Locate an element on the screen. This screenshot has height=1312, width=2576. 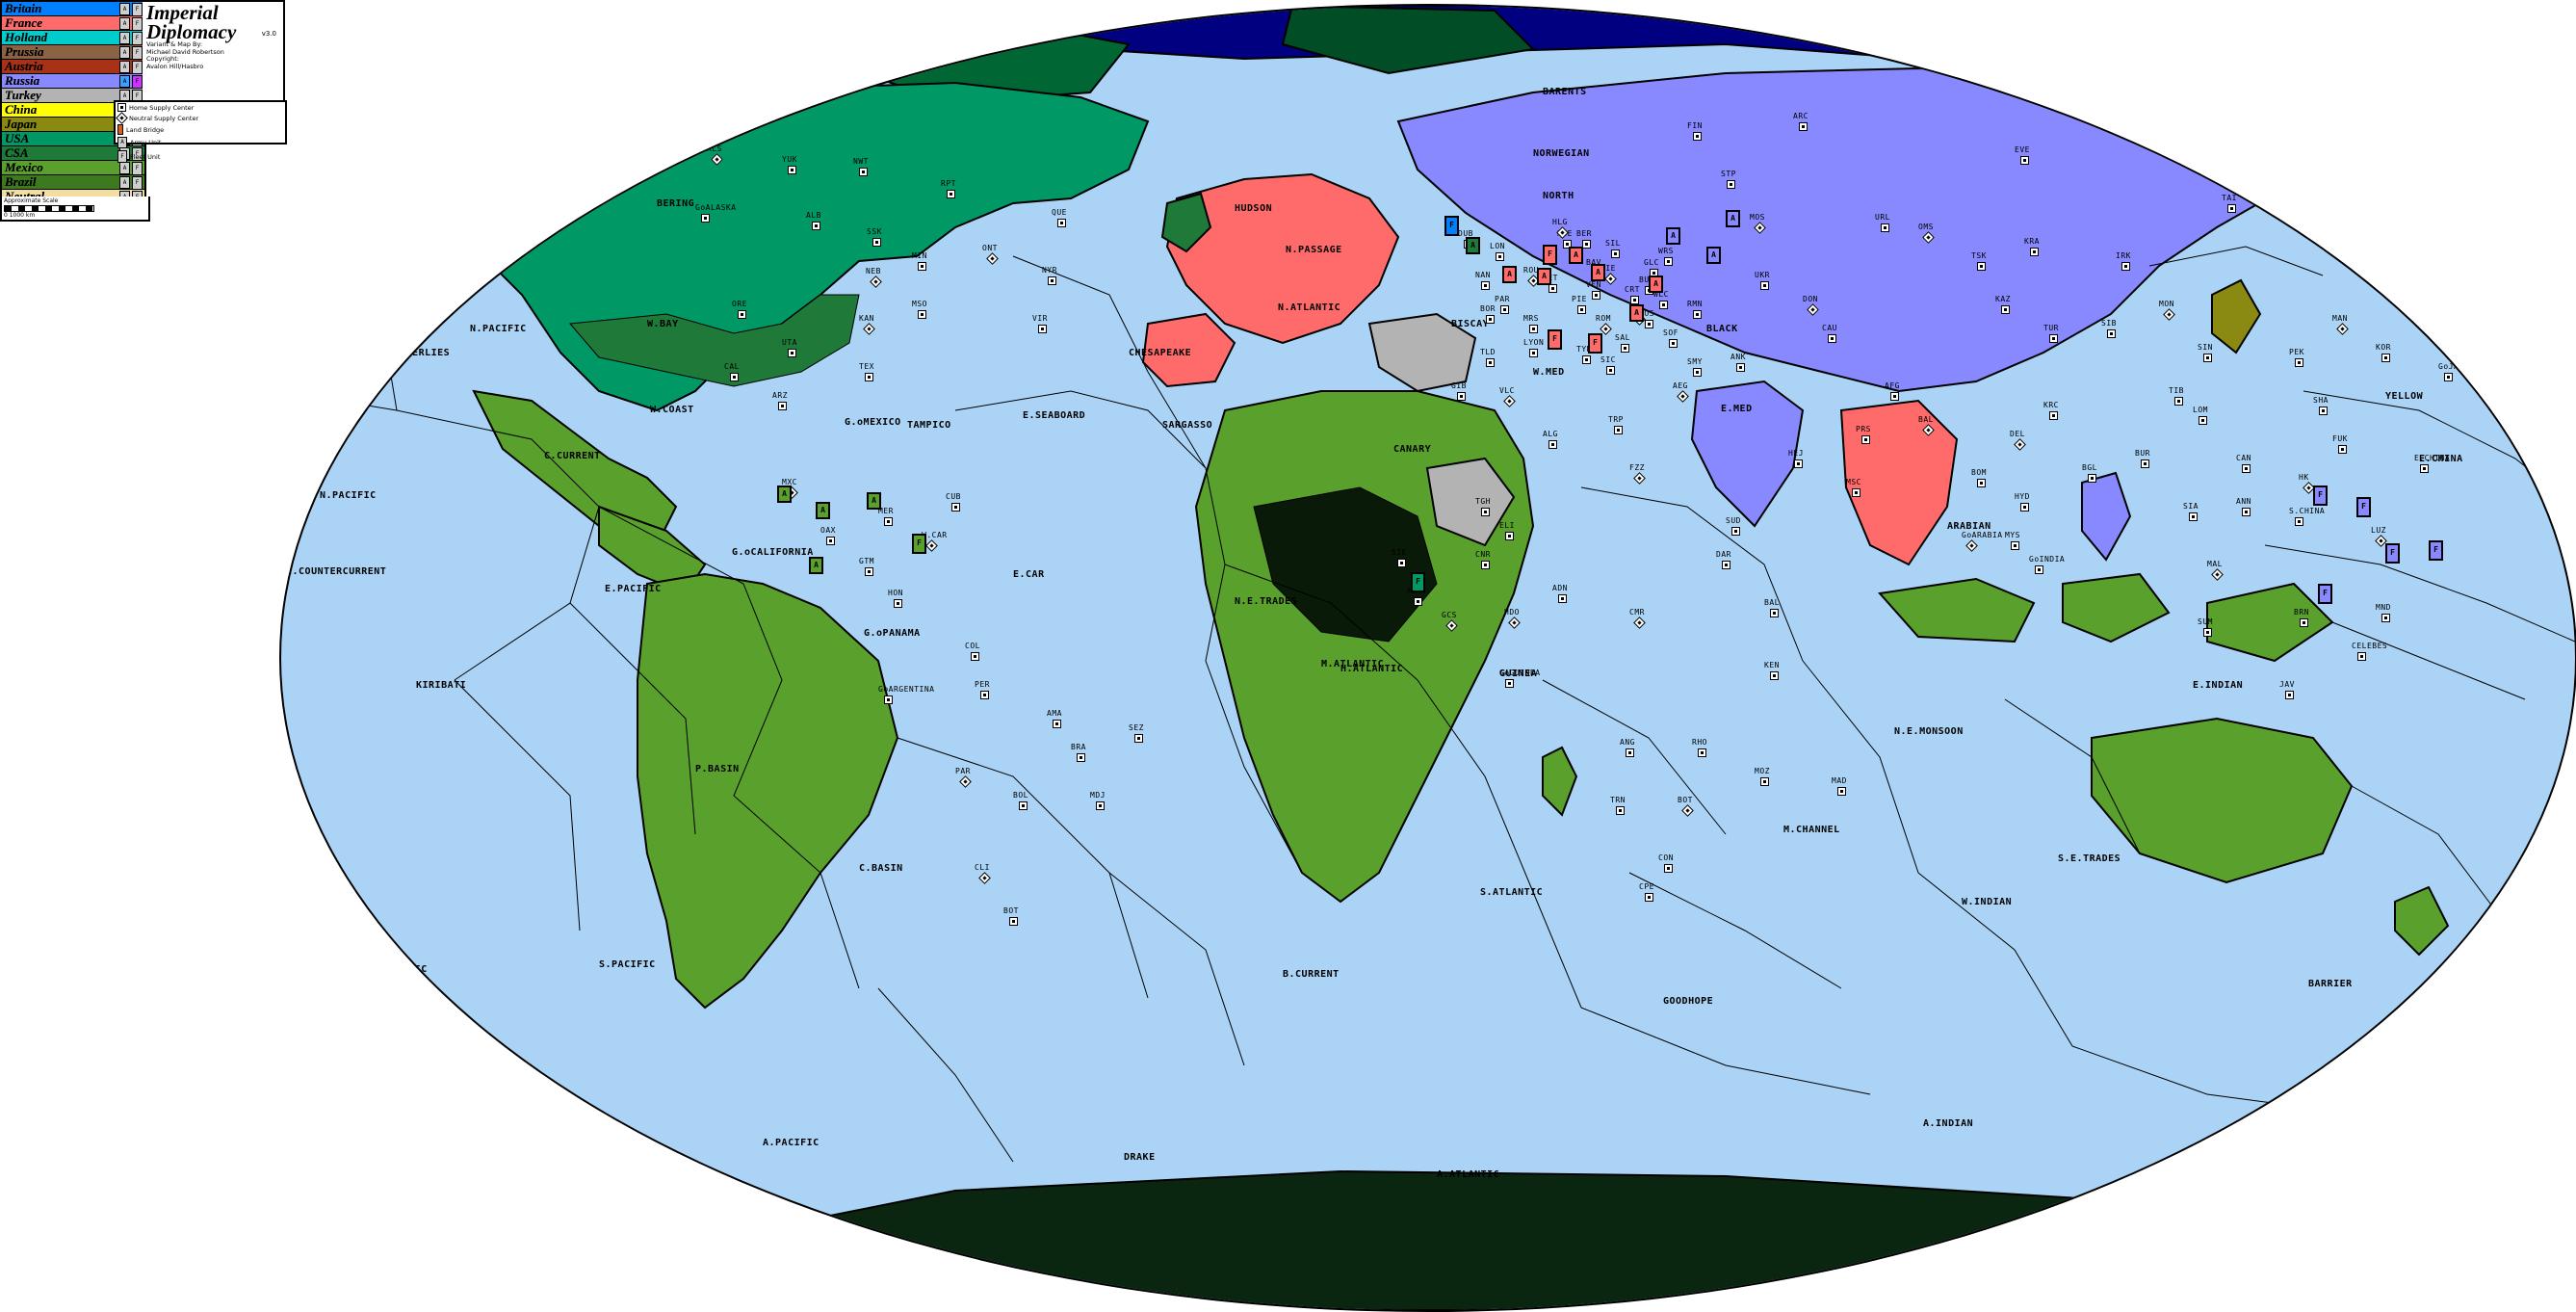
province-label: BAL is located at coordinates (1926, 419).